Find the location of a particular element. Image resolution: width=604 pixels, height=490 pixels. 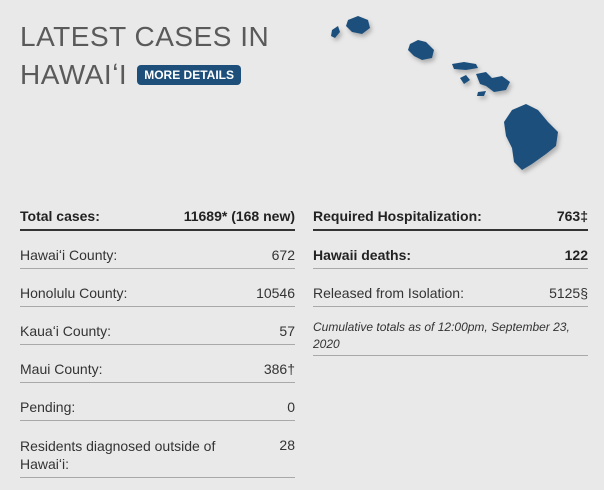

row-value: 386† is located at coordinates (279, 369).